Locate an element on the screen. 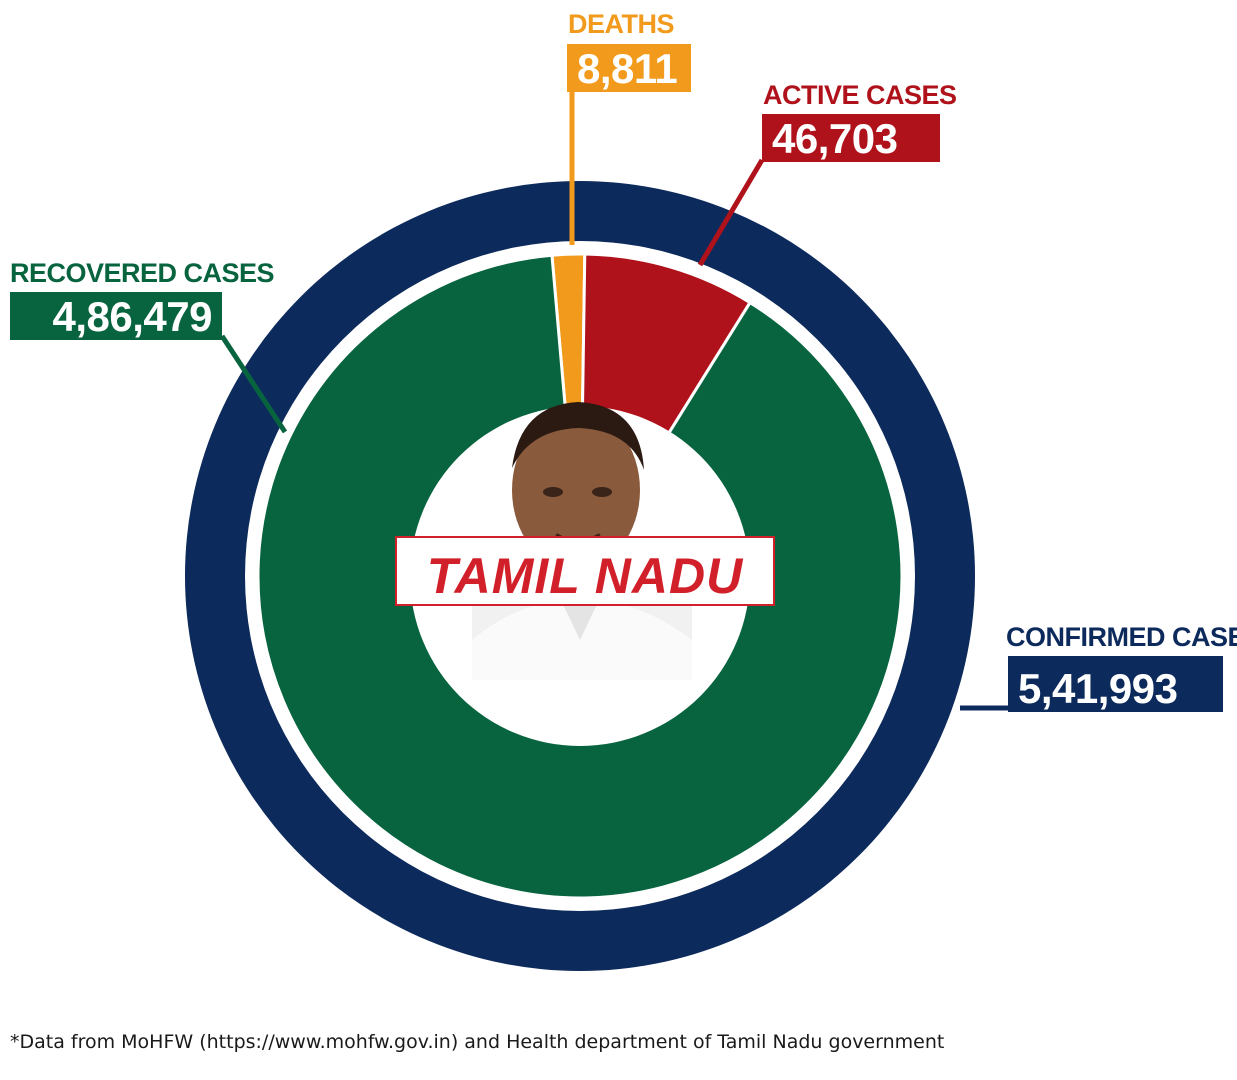 This screenshot has height=1080, width=1237. label-value-deaths: 8,811 is located at coordinates (627, 68).